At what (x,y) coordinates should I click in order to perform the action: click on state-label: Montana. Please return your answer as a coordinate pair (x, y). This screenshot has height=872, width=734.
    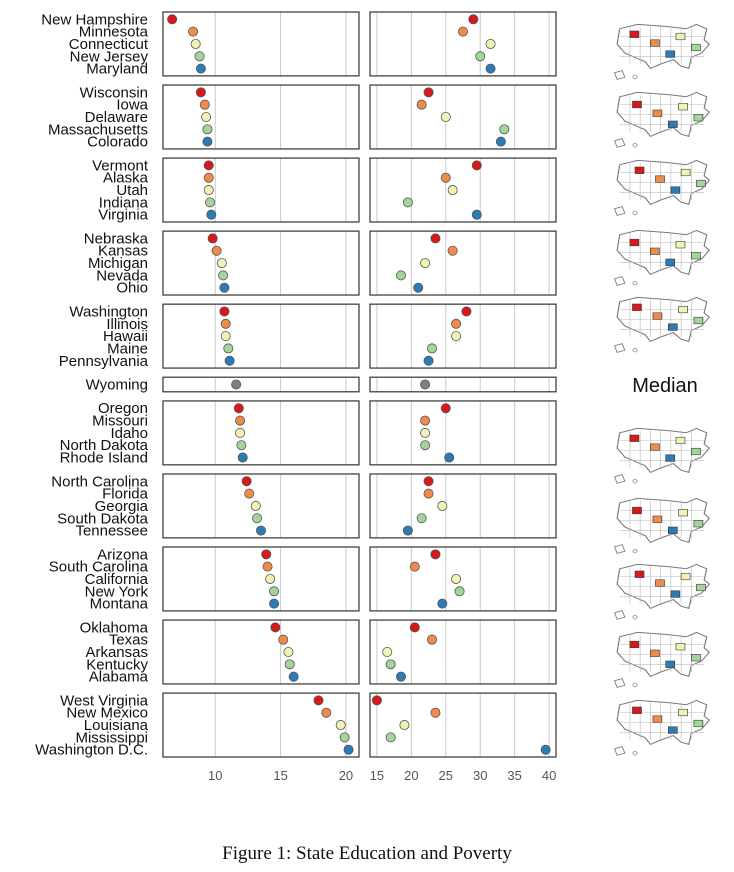
    Looking at the image, I should click on (119, 604).